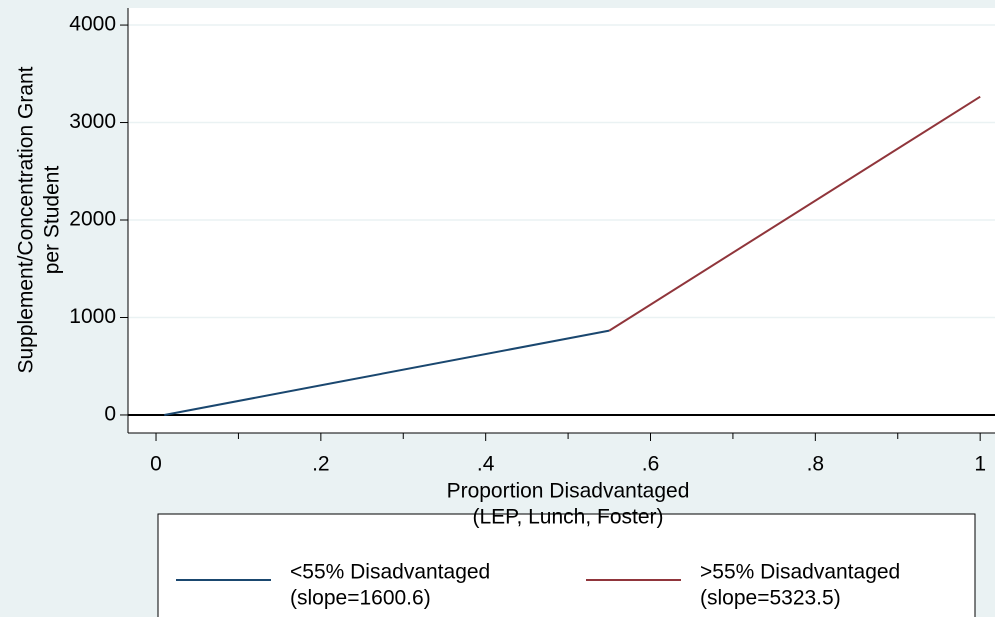 The width and height of the screenshot is (995, 617). I want to click on legend-slope: (slope=5323.5), so click(770, 598).